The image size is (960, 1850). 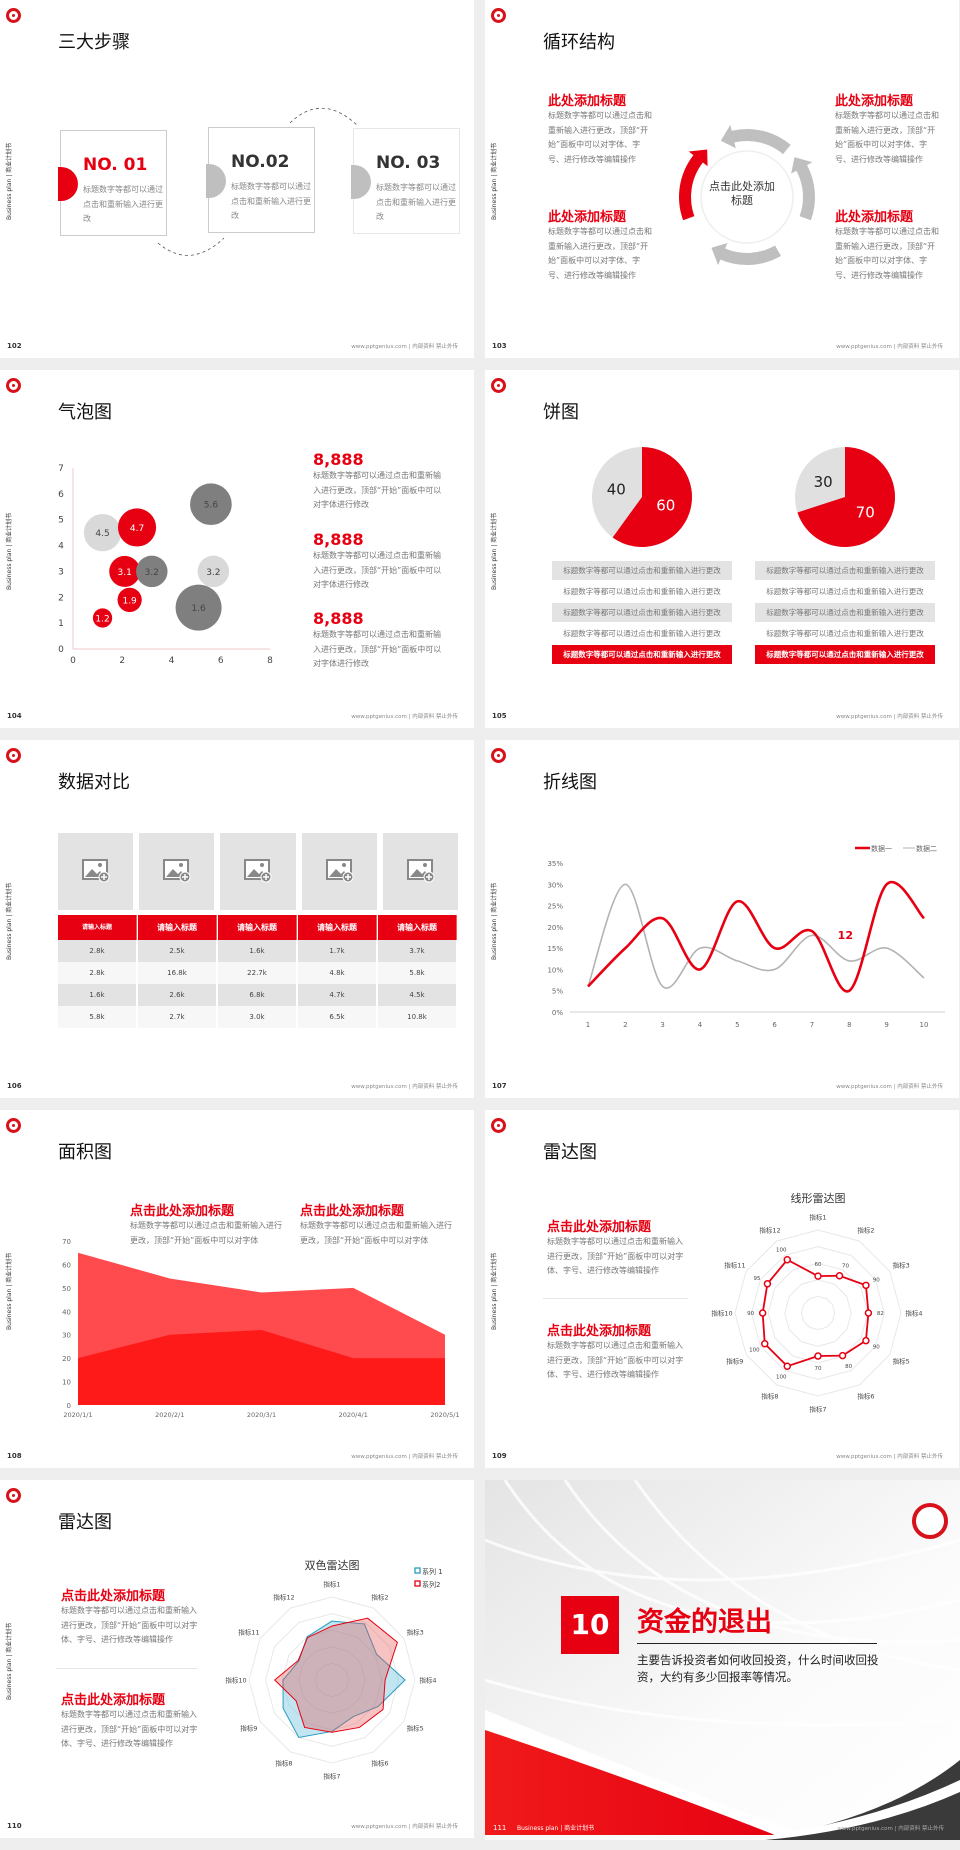 What do you see at coordinates (432, 1571) in the screenshot?
I see `legend-label: 系列 1` at bounding box center [432, 1571].